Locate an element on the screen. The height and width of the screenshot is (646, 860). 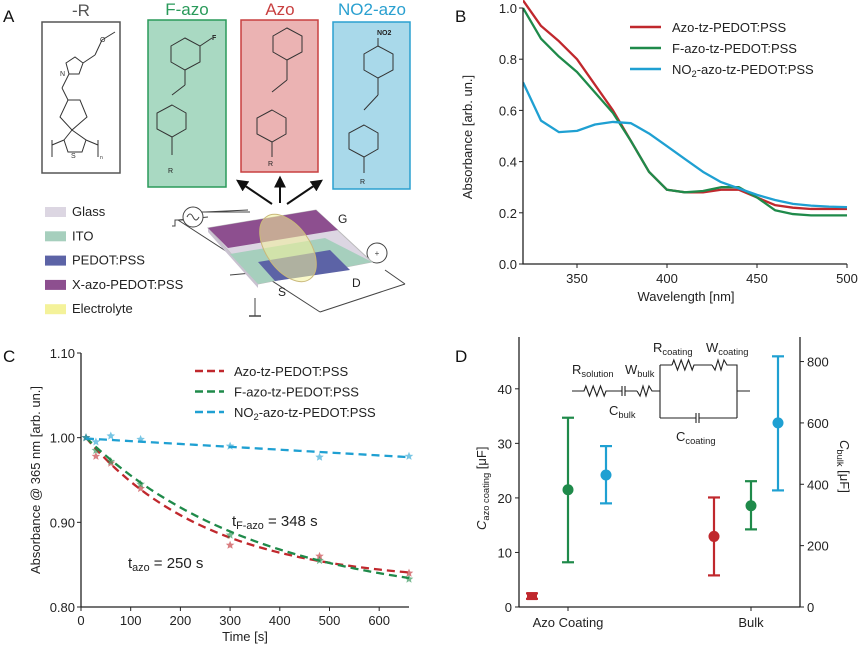
atom-s: S is located at coordinates (73, 156).